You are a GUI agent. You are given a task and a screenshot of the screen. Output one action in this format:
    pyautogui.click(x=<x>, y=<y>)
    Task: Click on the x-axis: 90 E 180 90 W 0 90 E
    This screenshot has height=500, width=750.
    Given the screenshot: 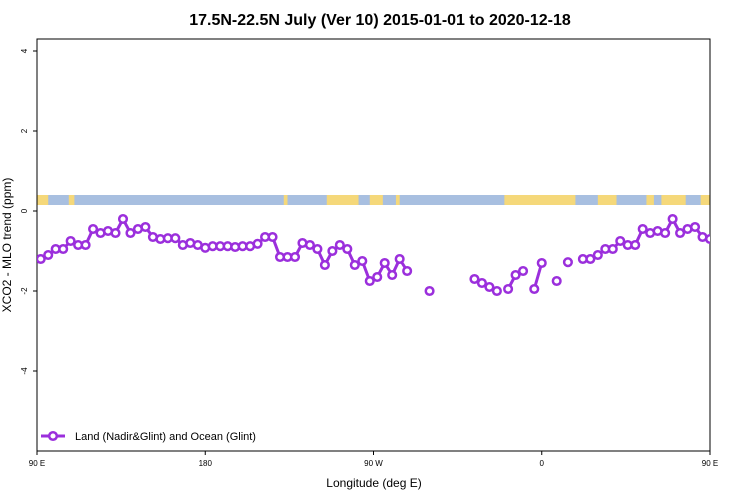 What is the action you would take?
    pyautogui.click(x=373, y=459)
    